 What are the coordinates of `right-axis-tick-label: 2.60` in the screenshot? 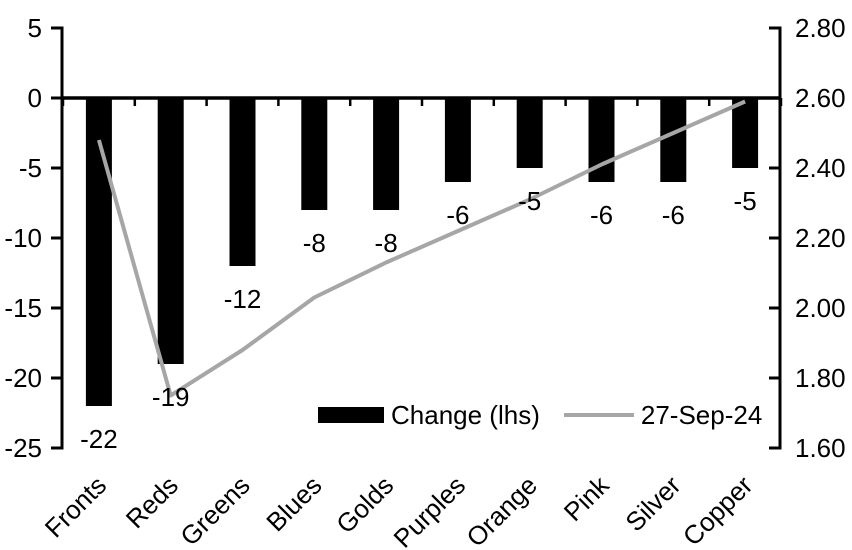 It's located at (820, 98).